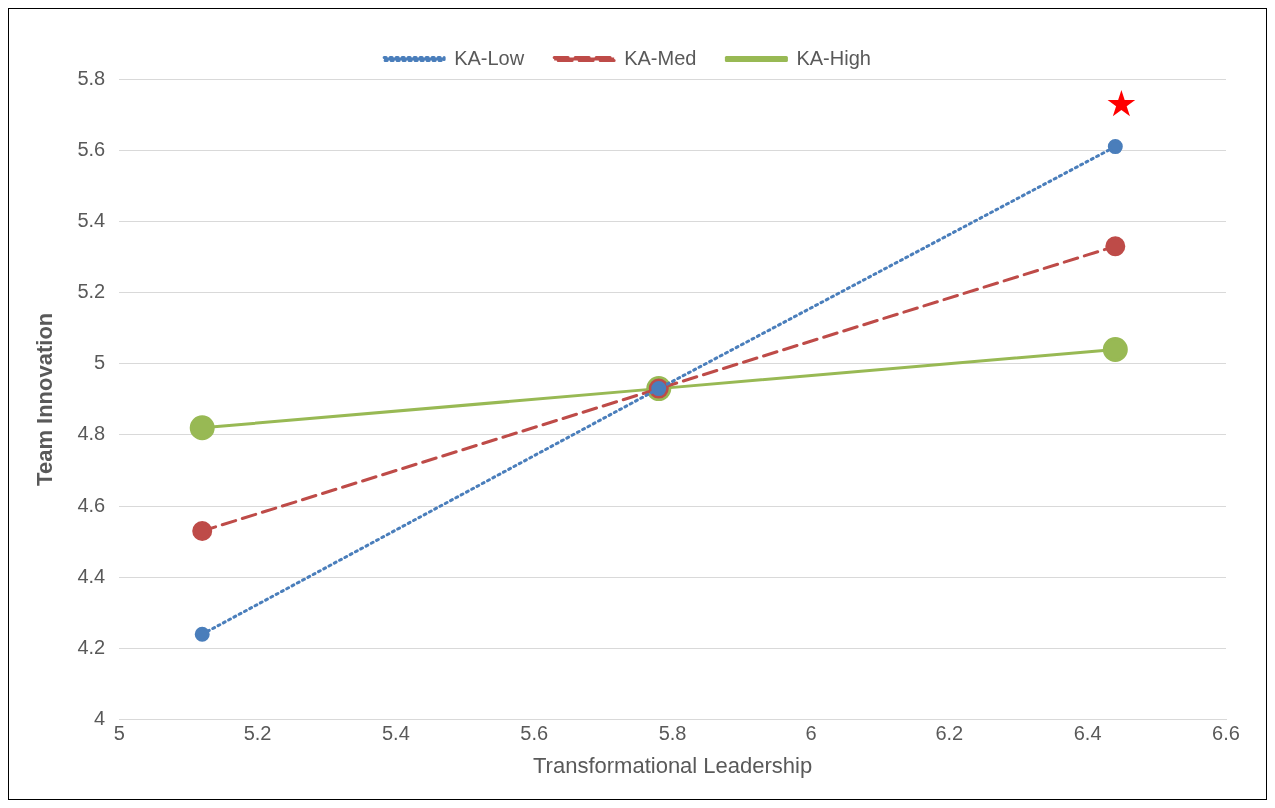 This screenshot has width=1275, height=808. I want to click on x-tick-label: 6.2, so click(949, 733).